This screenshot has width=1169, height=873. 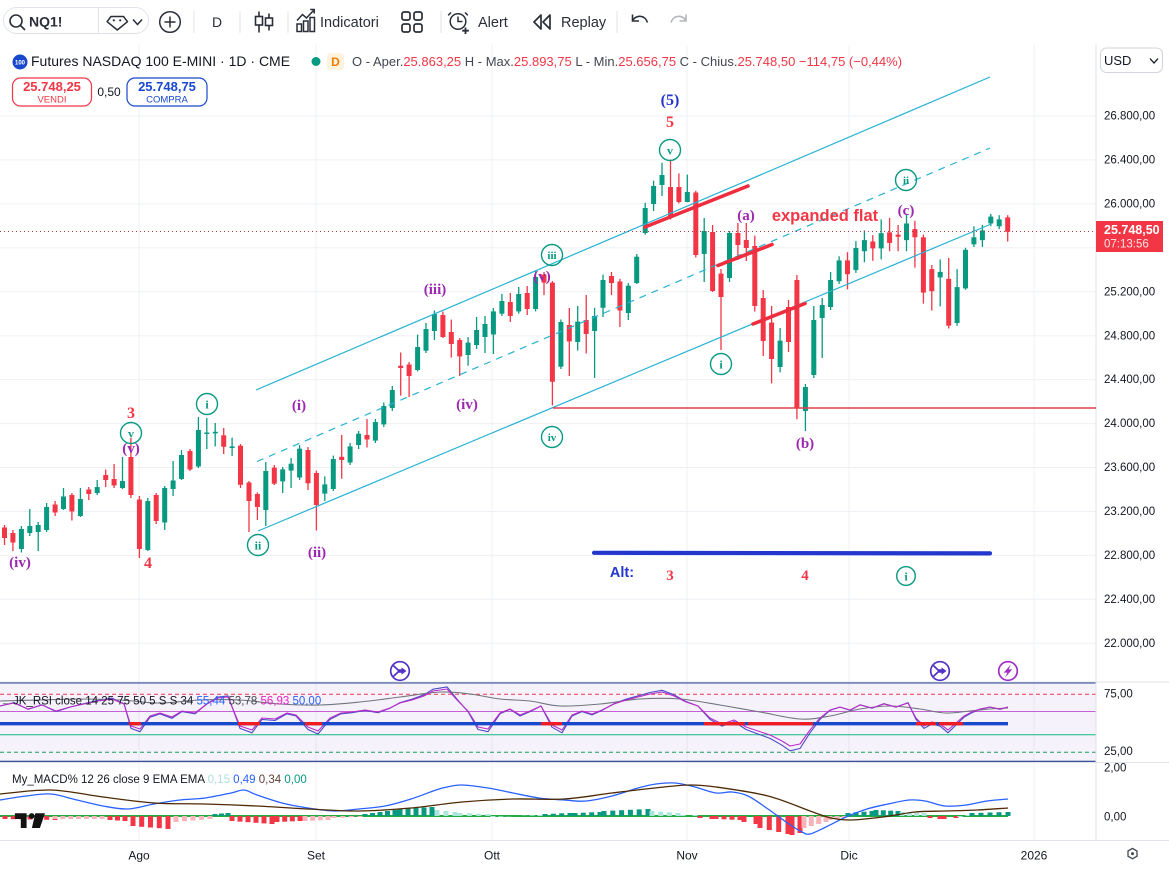 What do you see at coordinates (906, 211) in the screenshot?
I see `svg-text: (c)` at bounding box center [906, 211].